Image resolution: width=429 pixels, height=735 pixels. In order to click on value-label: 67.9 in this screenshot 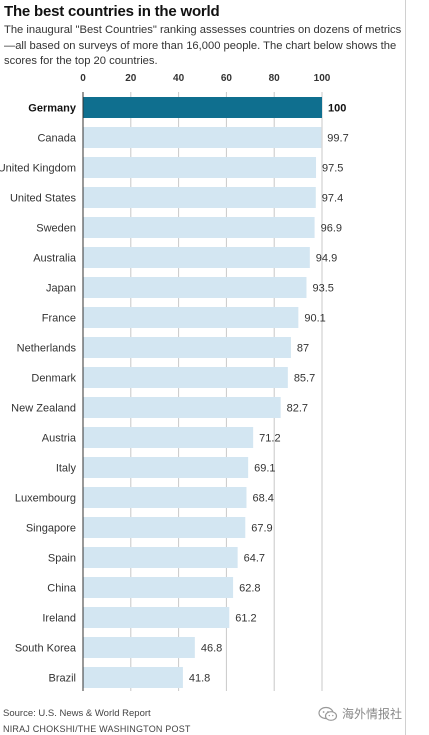, I will do `click(261, 529)`.